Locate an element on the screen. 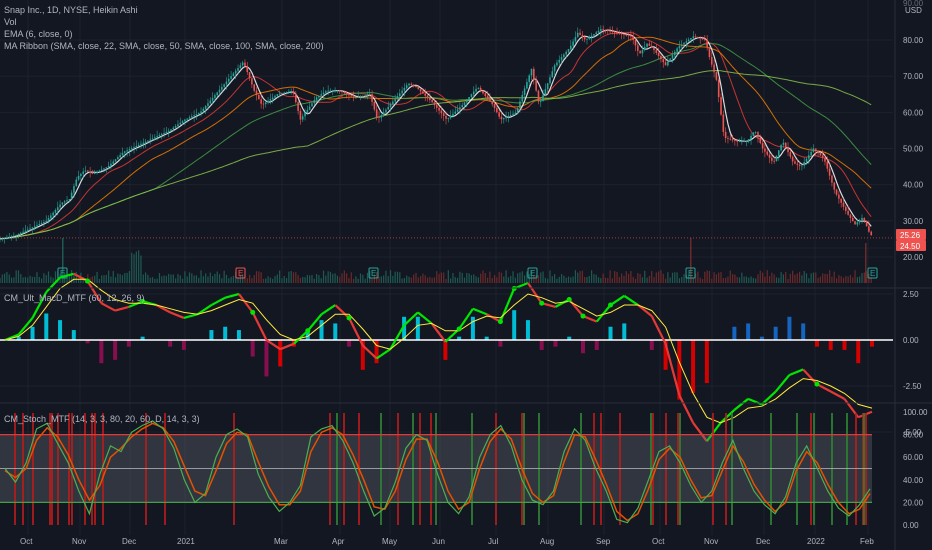 This screenshot has width=932, height=550. volume-legend: Vol is located at coordinates (10, 22).